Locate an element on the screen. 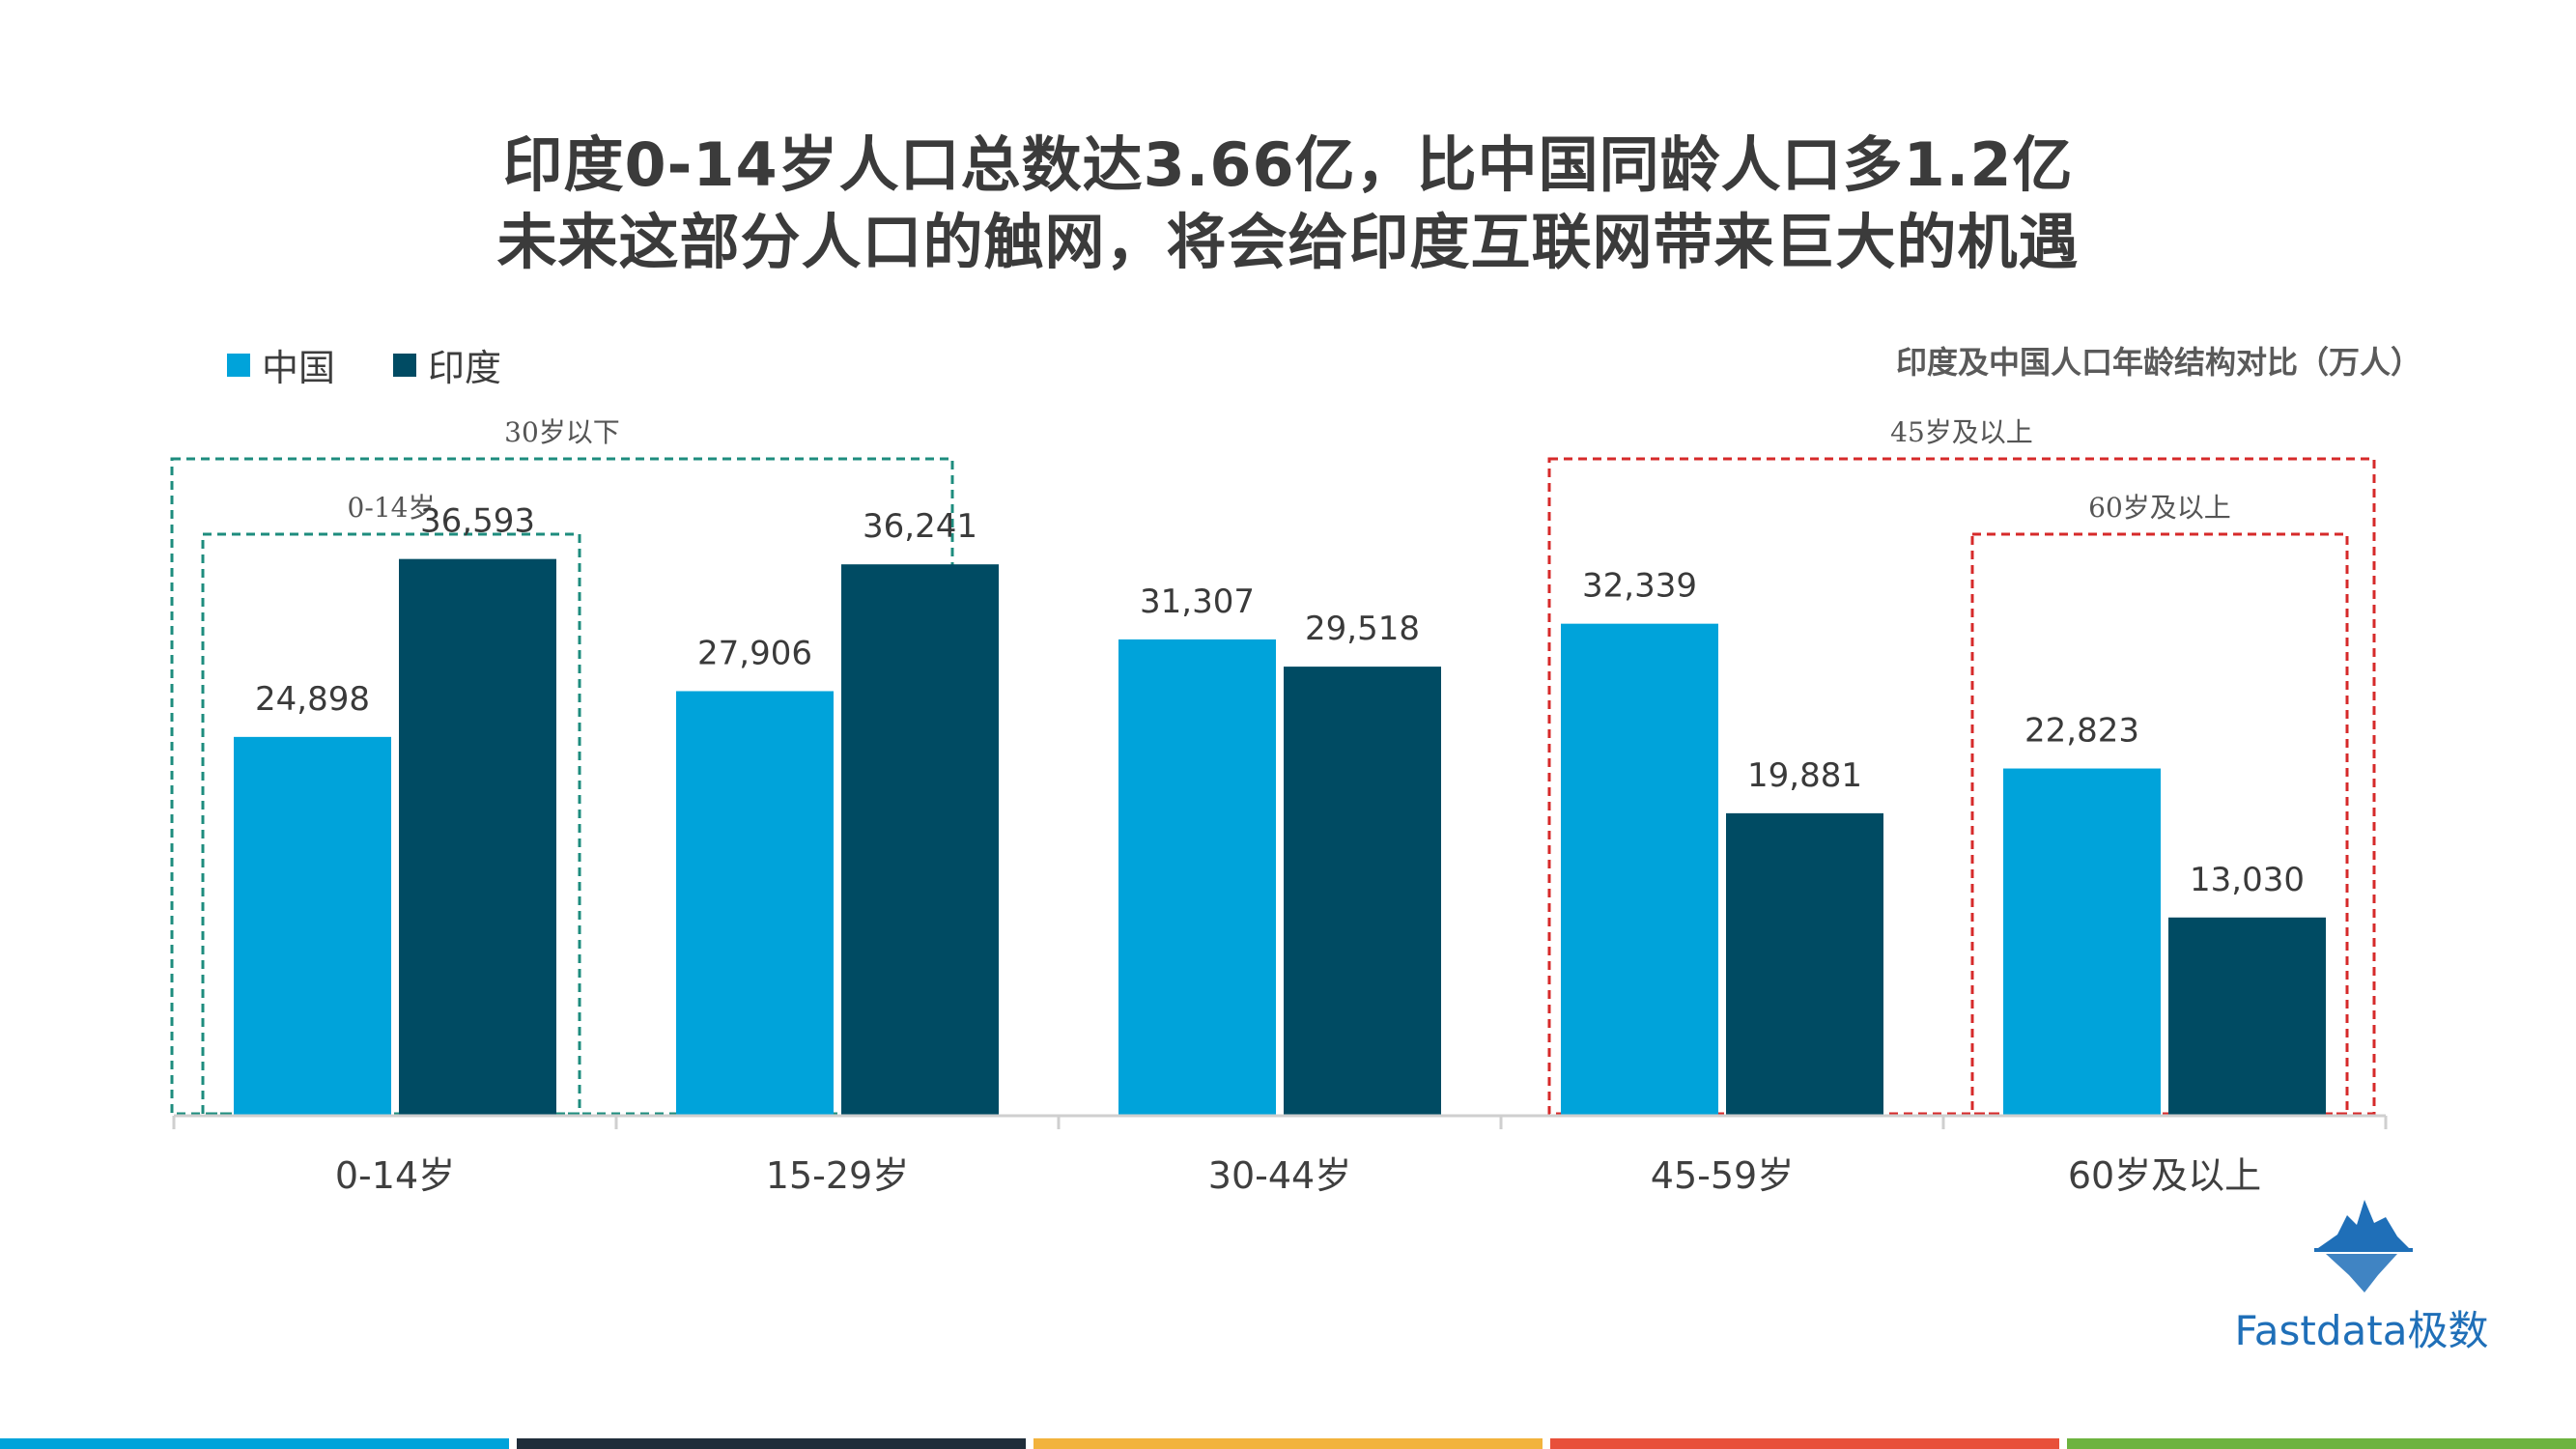 The height and width of the screenshot is (1449, 2576). annotation-label-3: 45岁及以上 is located at coordinates (1961, 432).